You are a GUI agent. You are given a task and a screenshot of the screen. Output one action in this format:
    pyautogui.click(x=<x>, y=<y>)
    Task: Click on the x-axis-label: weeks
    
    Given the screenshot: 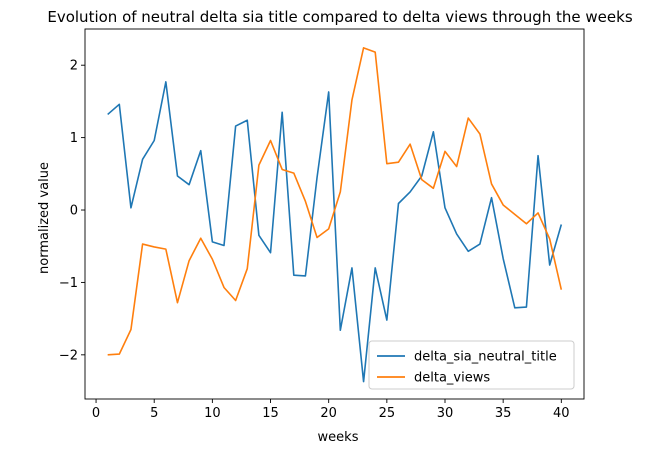 What is the action you would take?
    pyautogui.click(x=338, y=437)
    